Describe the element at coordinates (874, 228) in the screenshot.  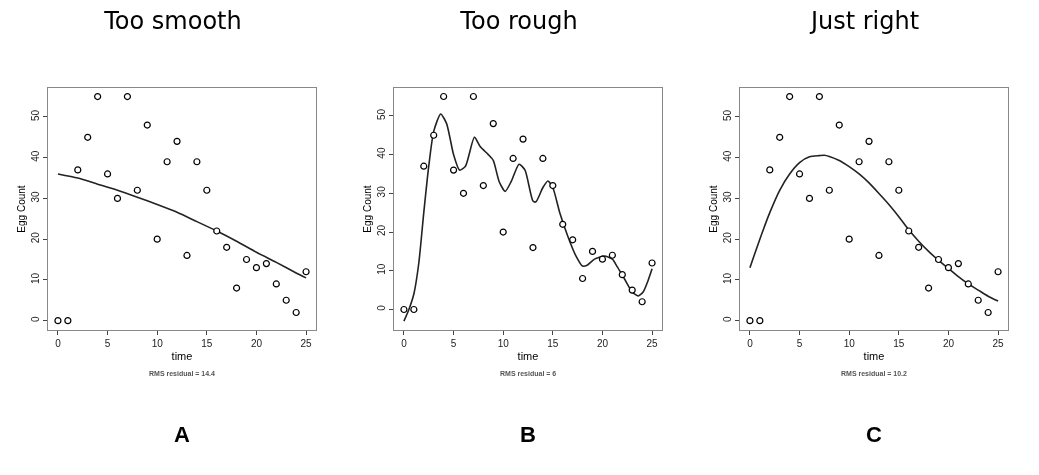
I see `line-series` at that location.